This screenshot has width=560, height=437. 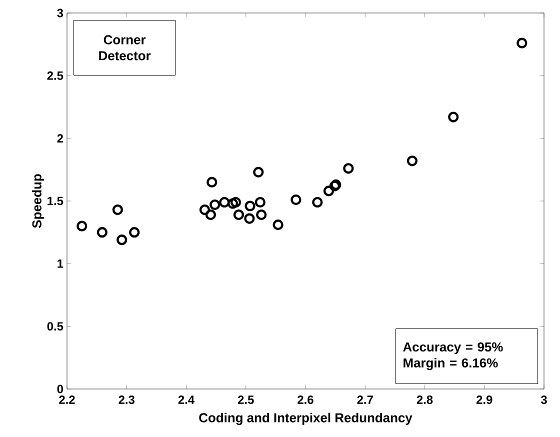 What do you see at coordinates (305, 418) in the screenshot?
I see `x-axis-title: Coding and Interpixel Redundancy` at bounding box center [305, 418].